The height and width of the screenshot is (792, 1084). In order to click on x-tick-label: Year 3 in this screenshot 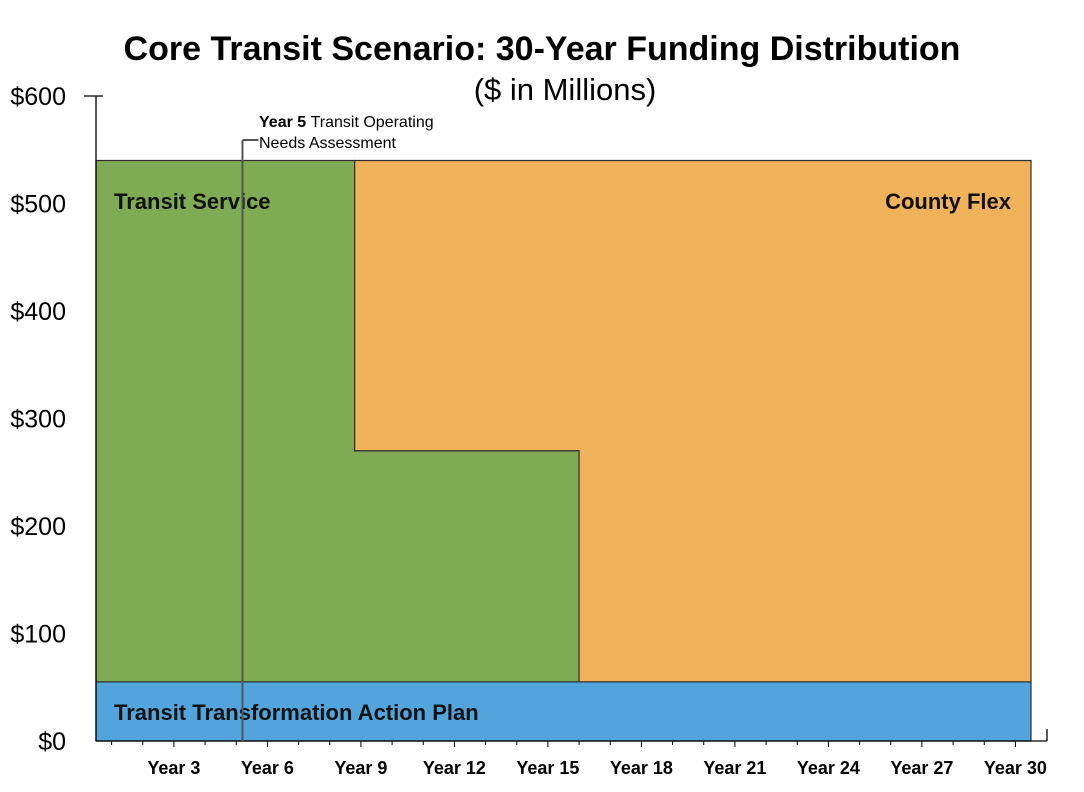, I will do `click(173, 768)`.